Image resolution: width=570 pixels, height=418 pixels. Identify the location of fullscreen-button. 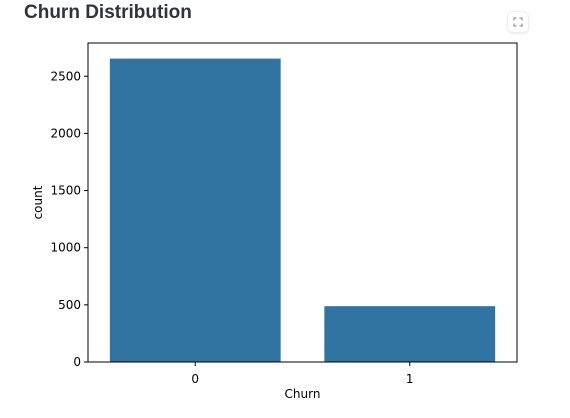
(518, 22).